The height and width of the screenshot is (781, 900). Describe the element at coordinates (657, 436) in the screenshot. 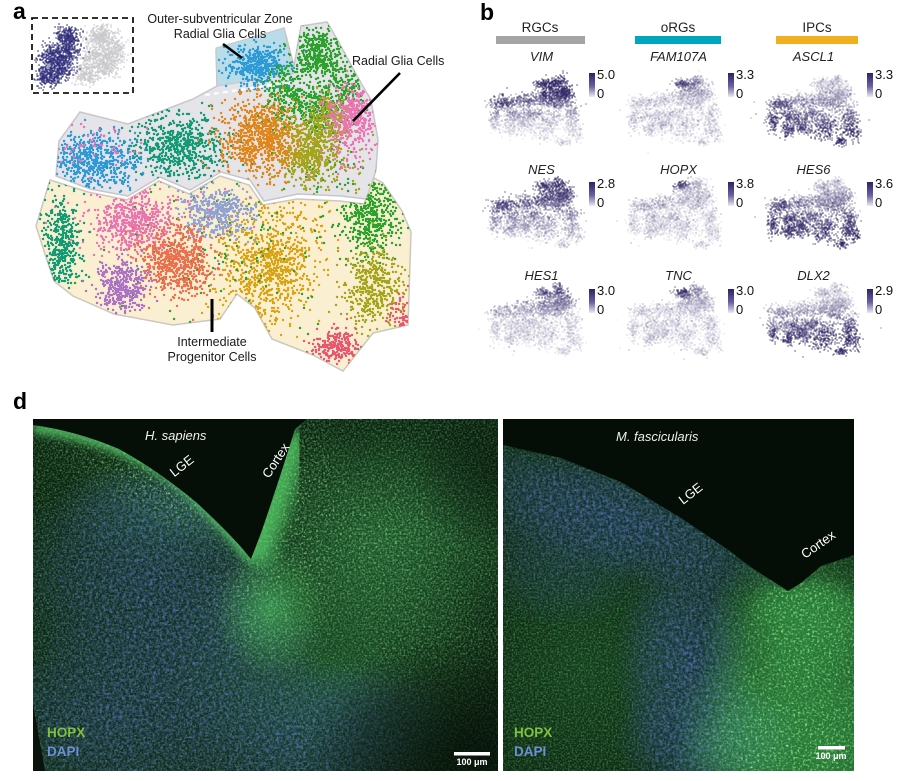

I see `svg-text: M. fascicularis` at that location.